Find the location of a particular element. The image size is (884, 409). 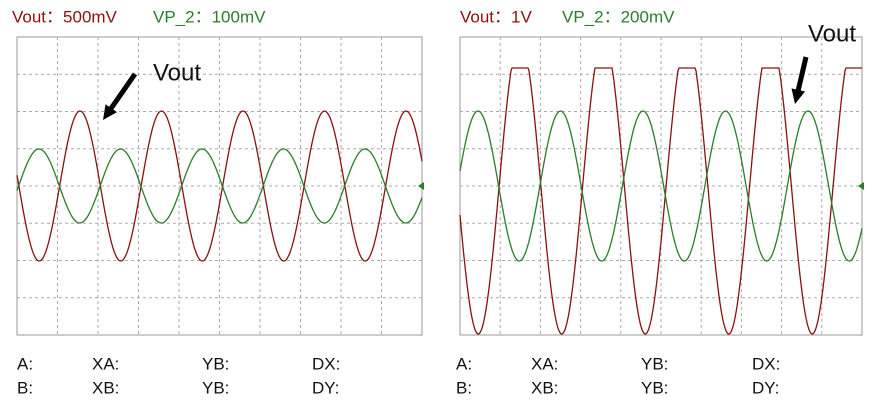

channel-1-scale: Vout：1V is located at coordinates (496, 16).